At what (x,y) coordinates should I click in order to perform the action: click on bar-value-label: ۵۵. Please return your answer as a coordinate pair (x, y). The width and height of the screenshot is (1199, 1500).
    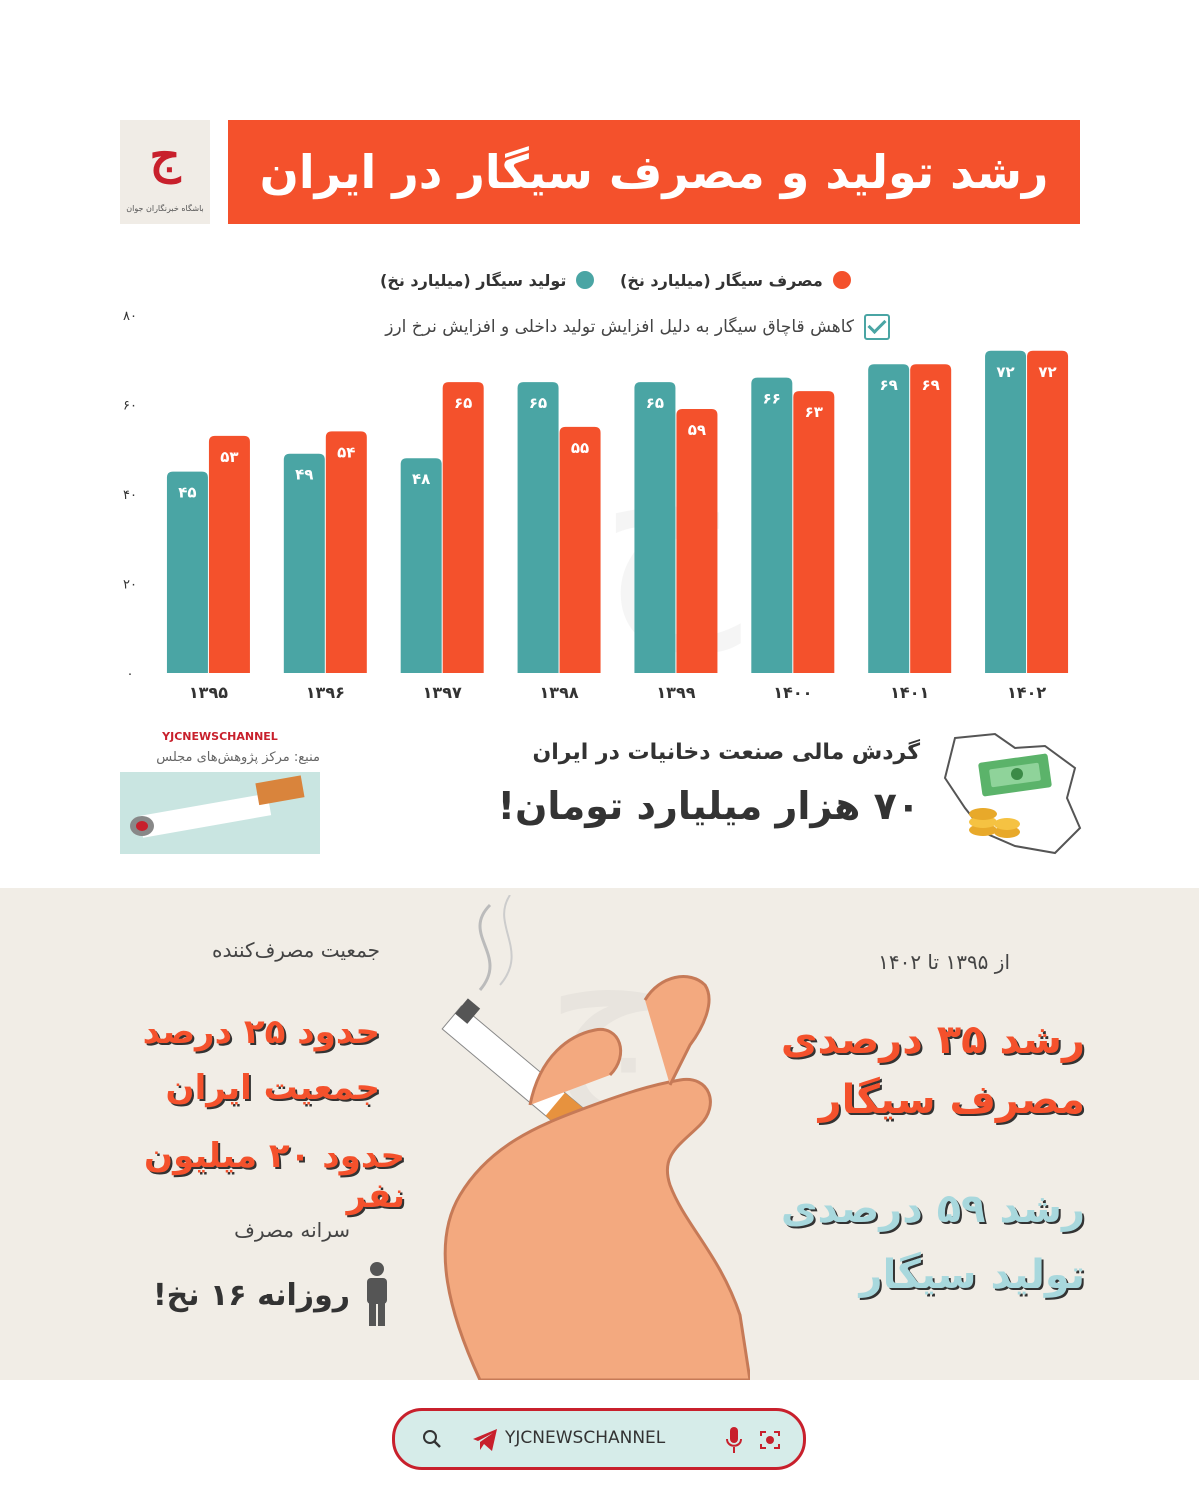
    Looking at the image, I should click on (580, 448).